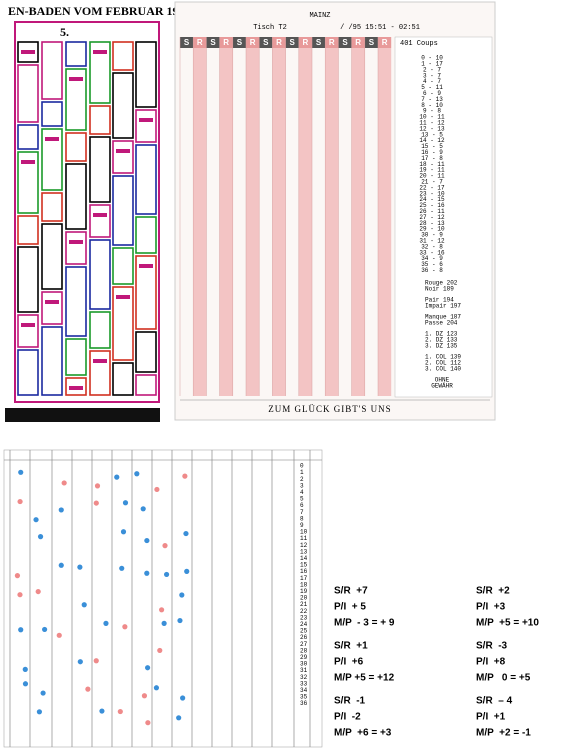 Image resolution: width=573 pixels, height=750 pixels. What do you see at coordinates (432, 164) in the screenshot?
I see `number-count: 18 - 11` at bounding box center [432, 164].